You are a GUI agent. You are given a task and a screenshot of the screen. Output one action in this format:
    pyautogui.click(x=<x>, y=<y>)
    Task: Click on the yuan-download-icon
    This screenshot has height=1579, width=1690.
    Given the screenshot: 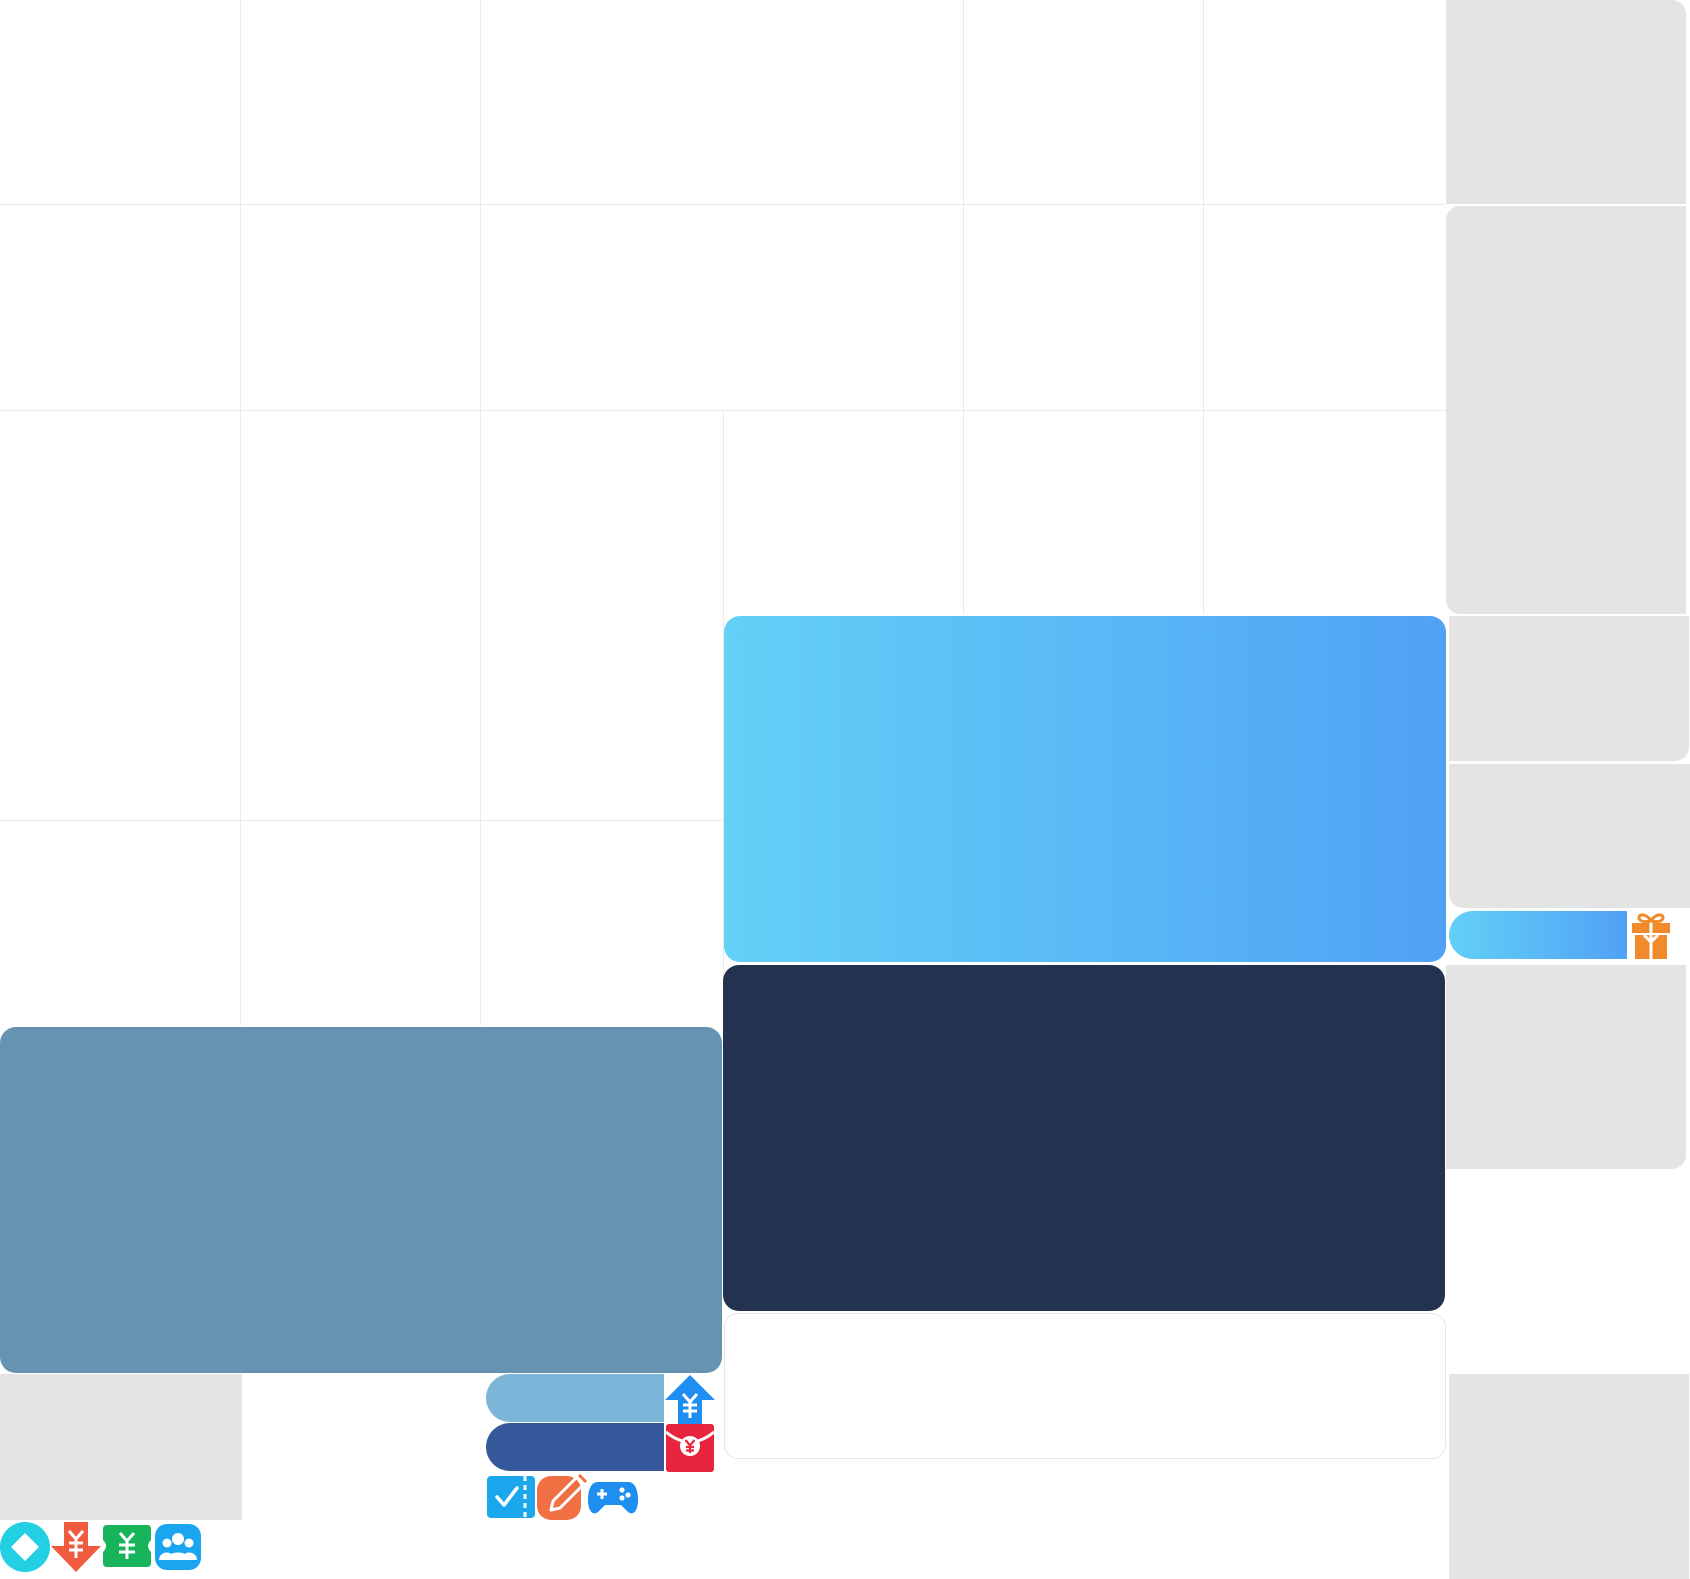 What is the action you would take?
    pyautogui.click(x=76, y=1547)
    